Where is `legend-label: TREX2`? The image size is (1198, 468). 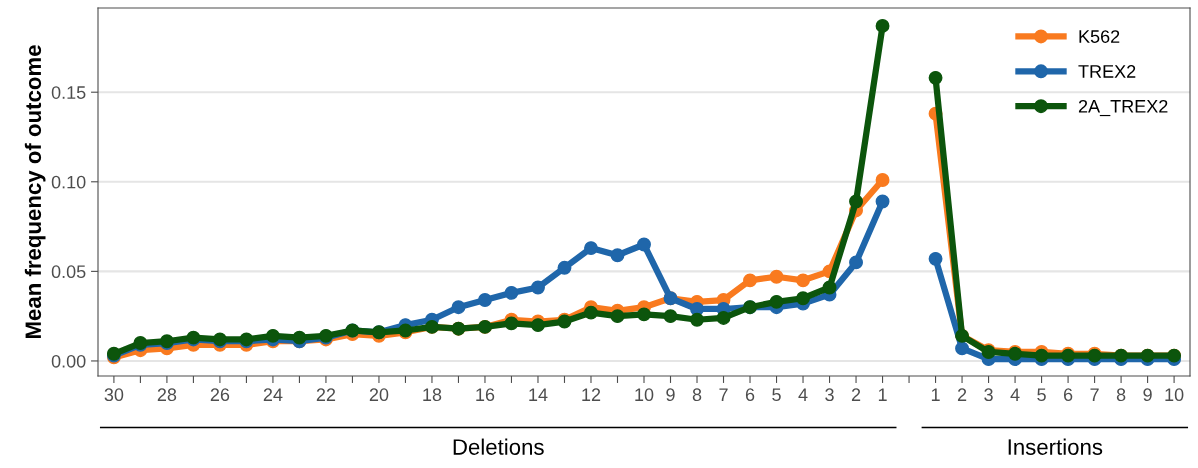 legend-label: TREX2 is located at coordinates (1107, 71).